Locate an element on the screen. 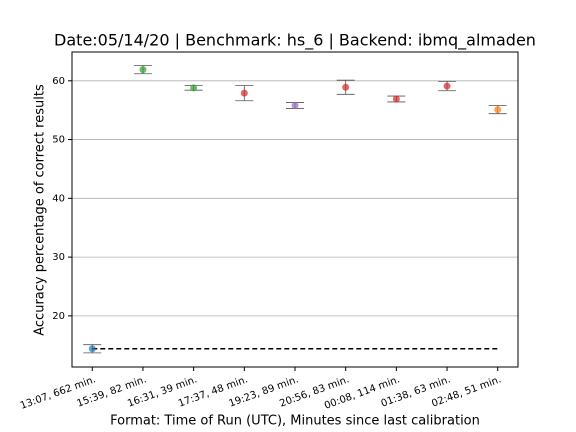 The image size is (576, 432). y-axis-label: Accuracy percentage of correct results is located at coordinates (40, 210).